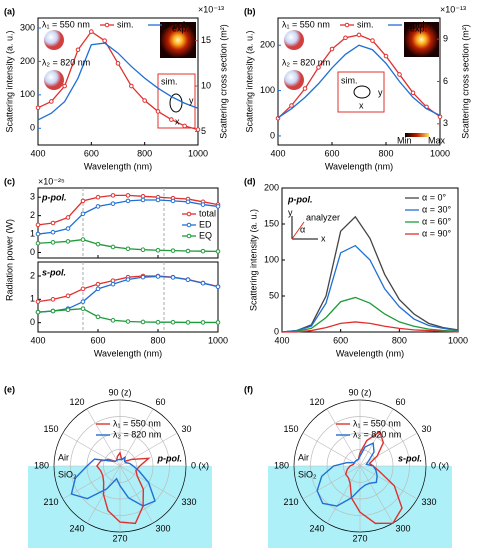 This screenshot has width=480, height=550. Describe the element at coordinates (206, 85) in the screenshot. I see `y2-tick-label: 10` at that location.